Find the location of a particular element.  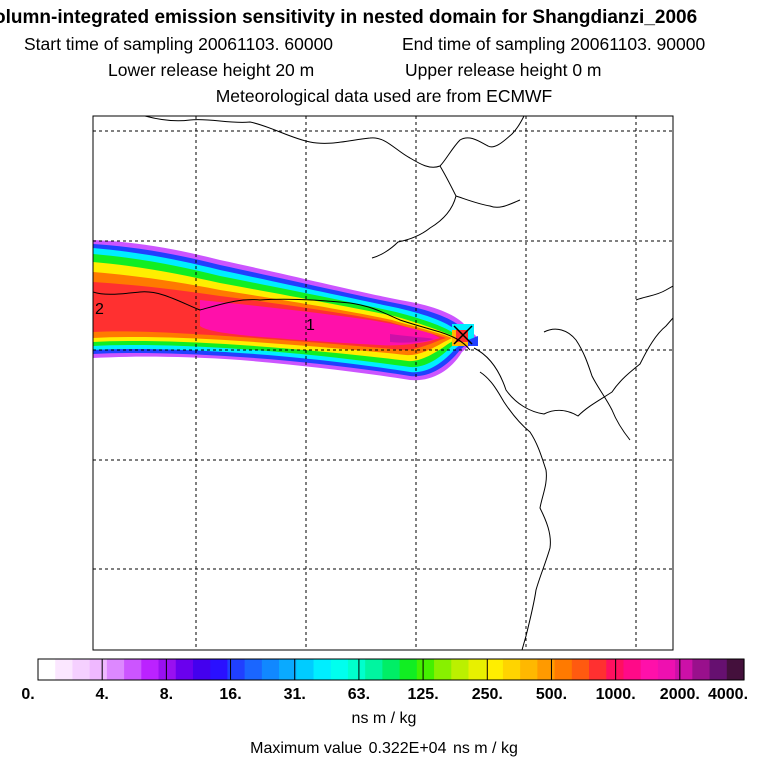

maximum-value-line: Maximum value 0.322E+04 ns m / kg is located at coordinates (384, 749).